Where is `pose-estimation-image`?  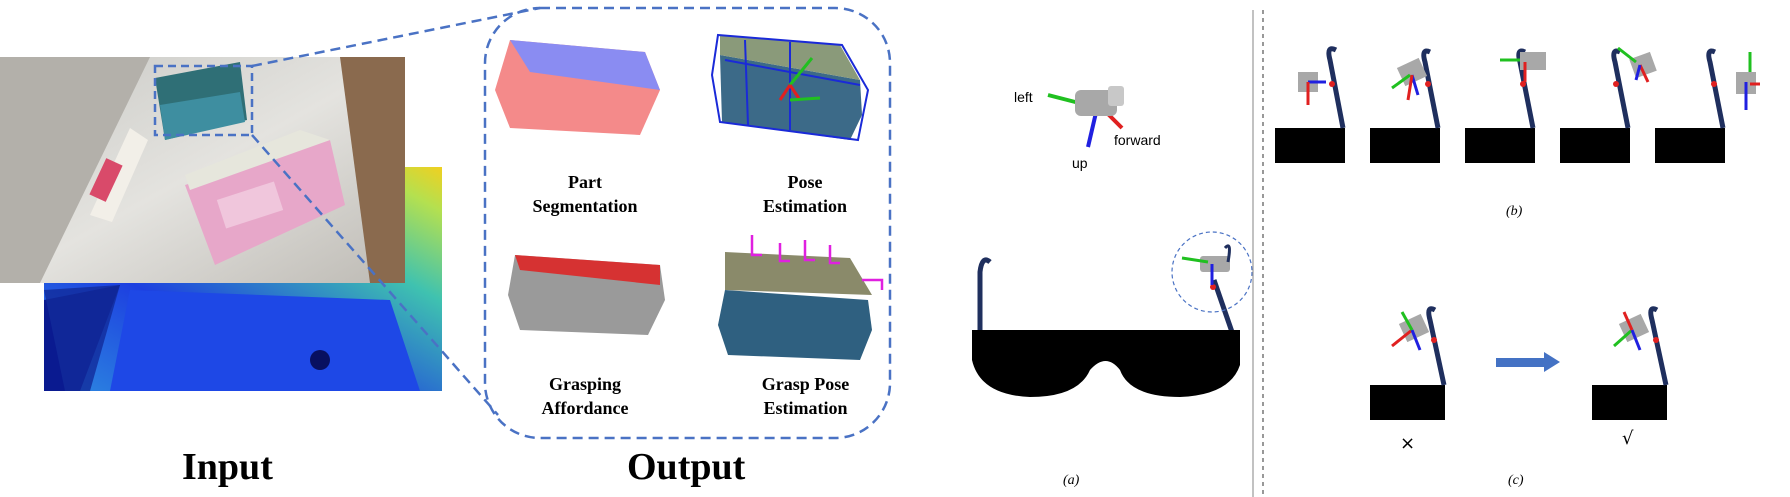 pose-estimation-image is located at coordinates (790, 87).